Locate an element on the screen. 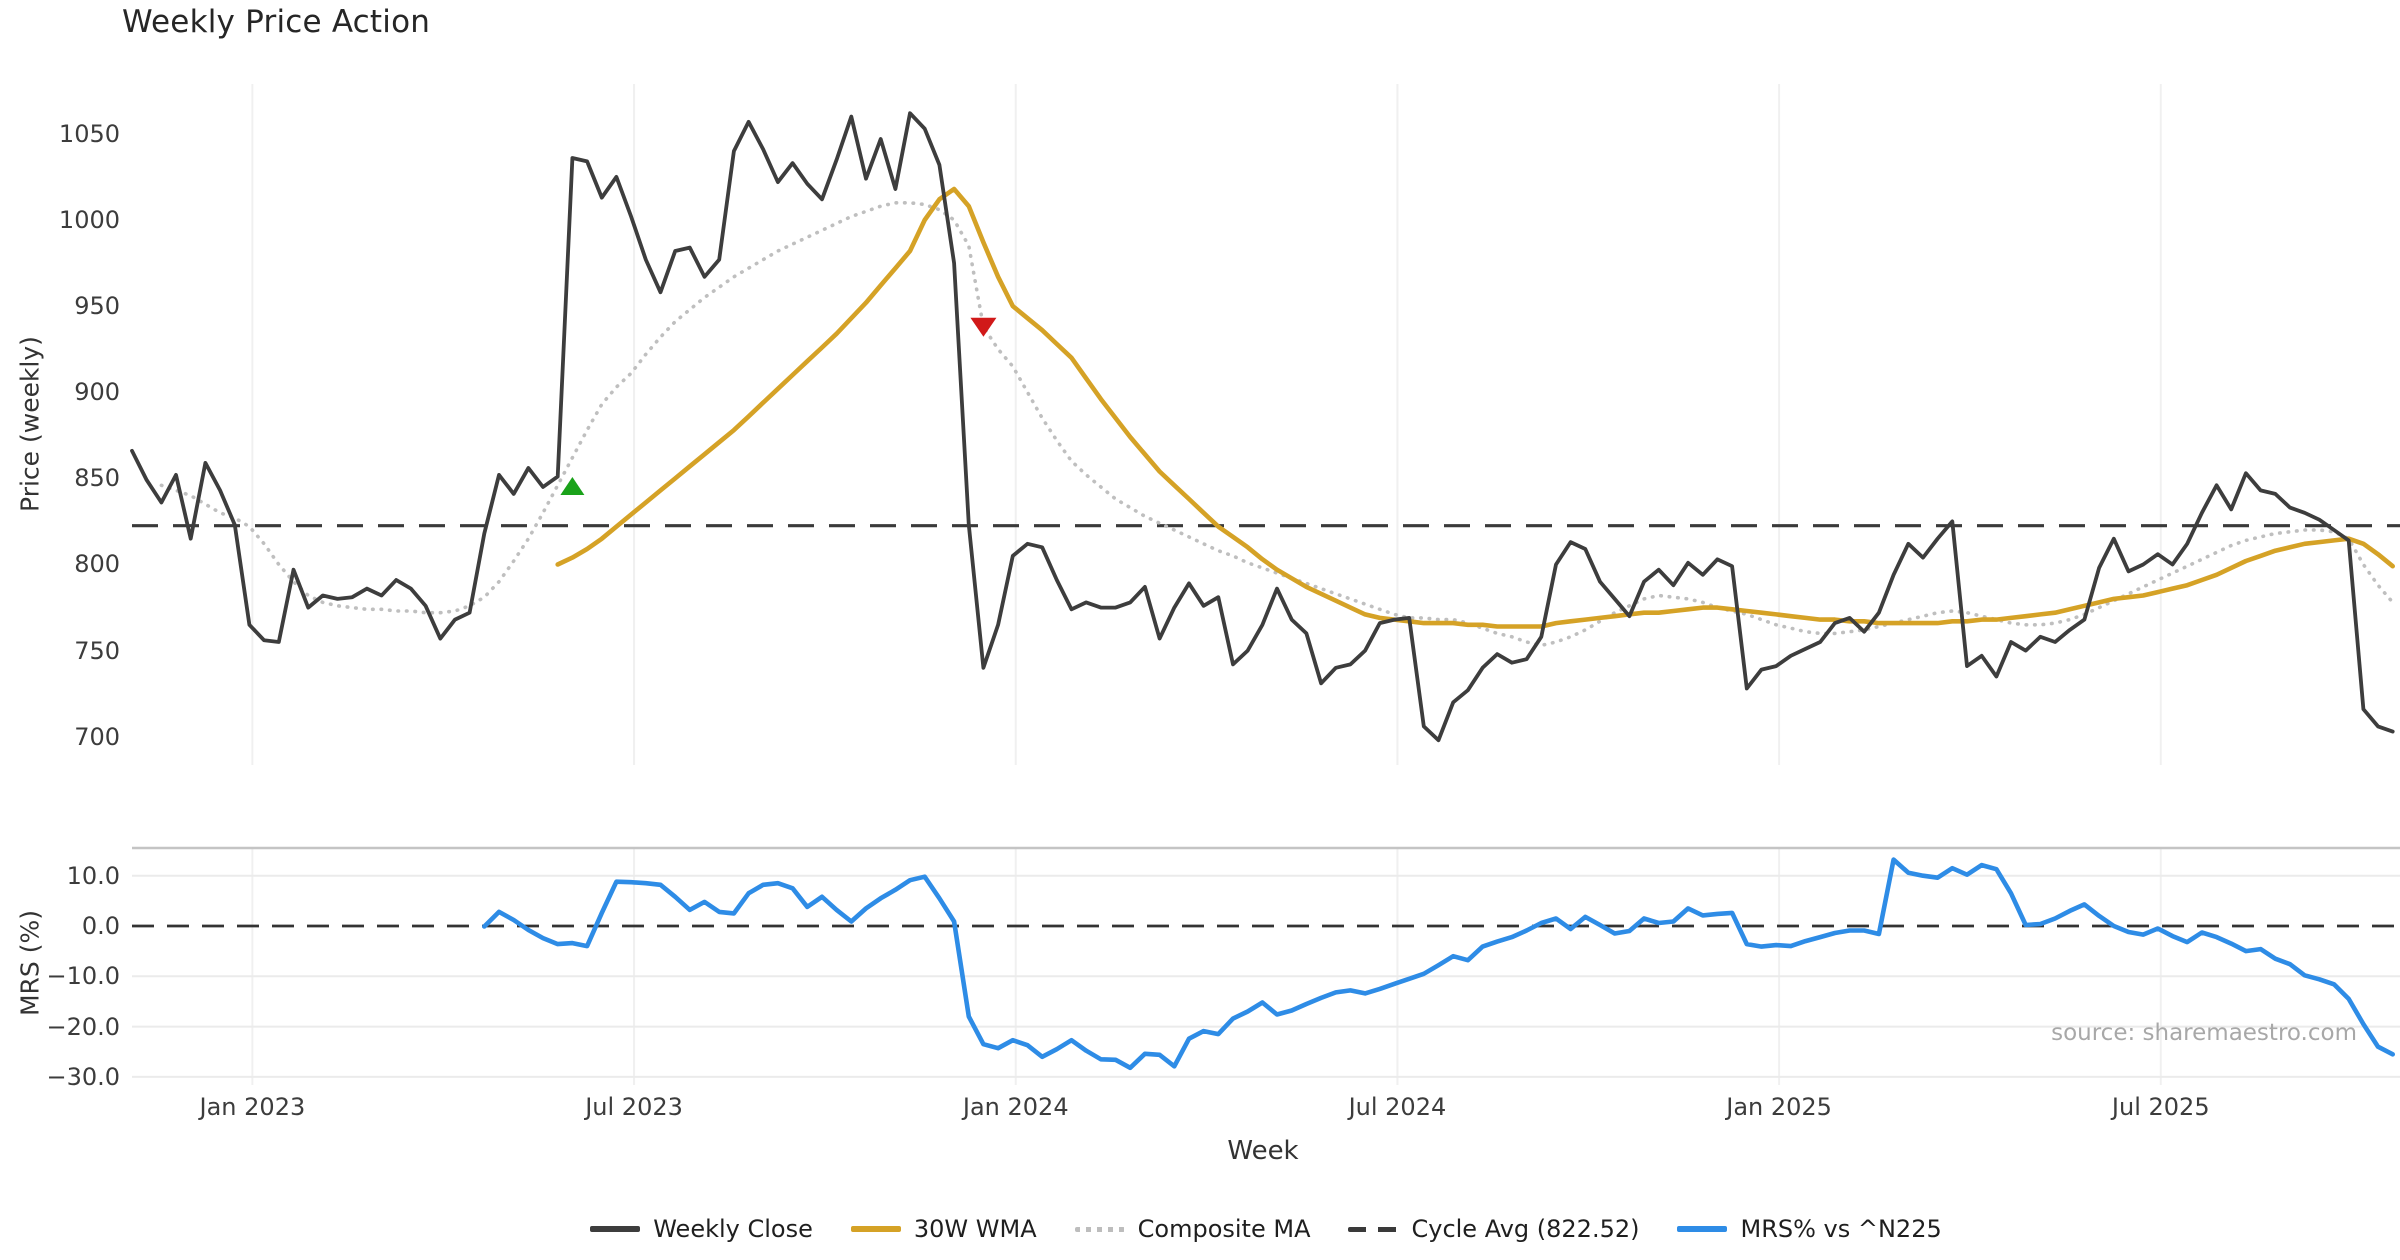  source-watermark: source: sharemaestro.com is located at coordinates (2204, 1033).